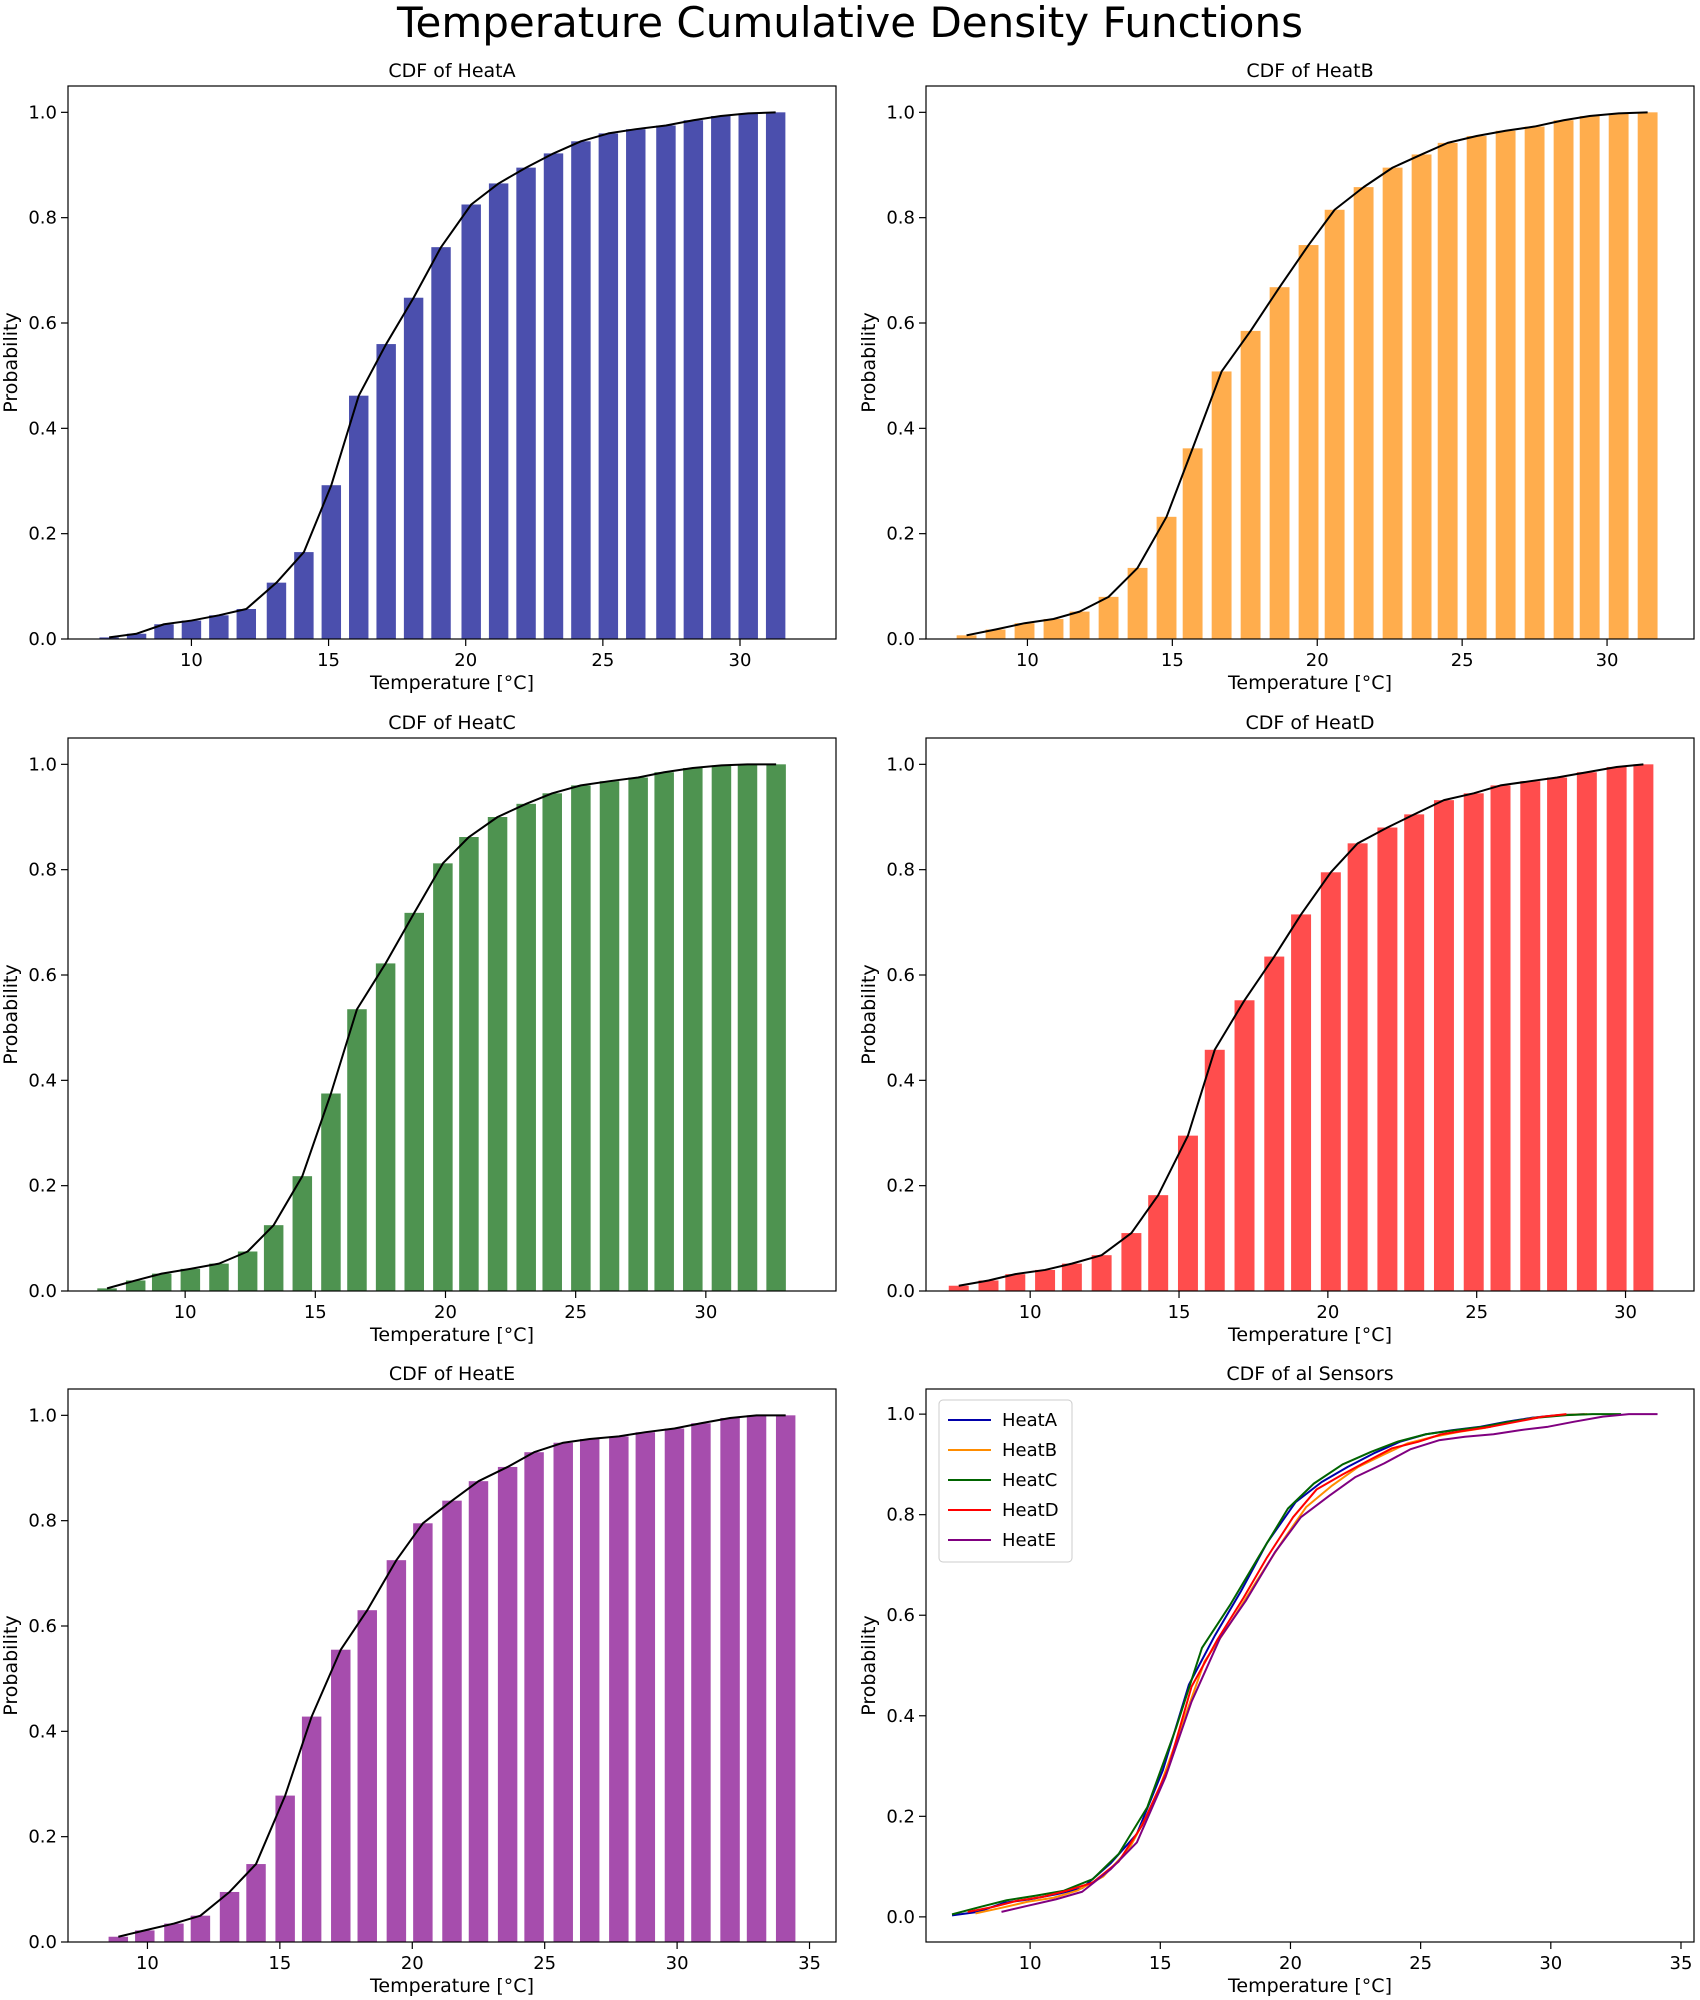  I want to click on legend-label: HeatE, so click(1029, 1540).